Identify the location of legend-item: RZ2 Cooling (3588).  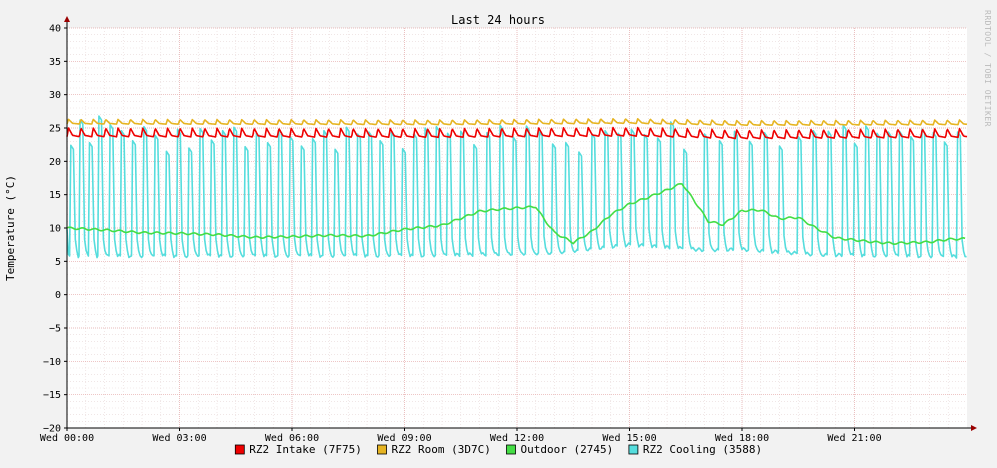
(695, 449).